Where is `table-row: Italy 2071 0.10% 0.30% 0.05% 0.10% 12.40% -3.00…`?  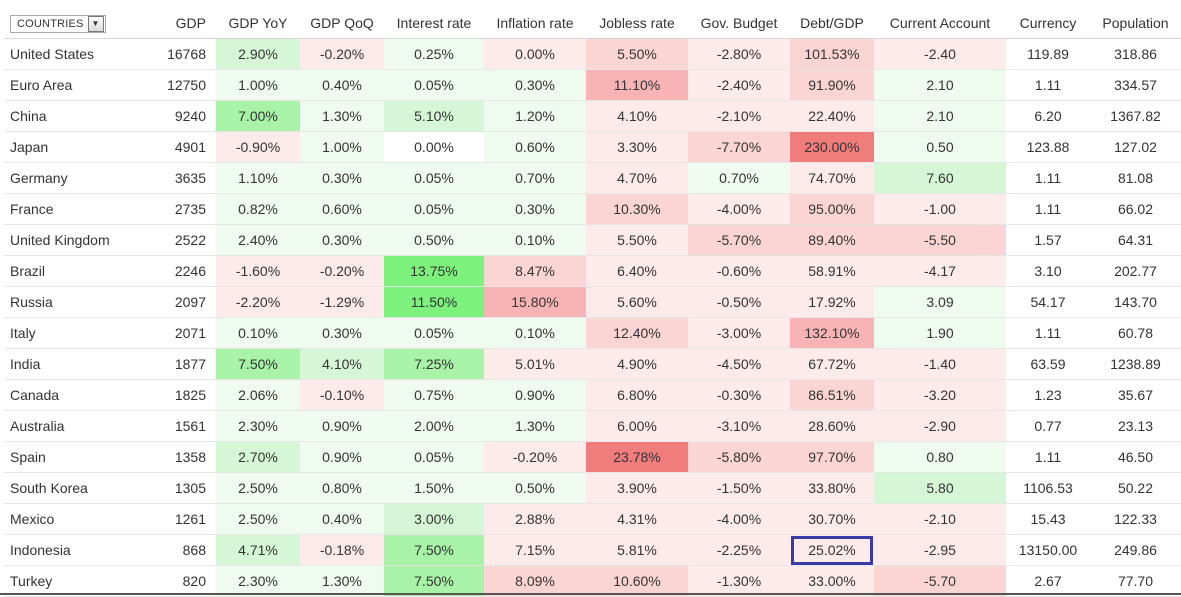 table-row: Italy 2071 0.10% 0.30% 0.05% 0.10% 12.40% -3.00… is located at coordinates (592, 333).